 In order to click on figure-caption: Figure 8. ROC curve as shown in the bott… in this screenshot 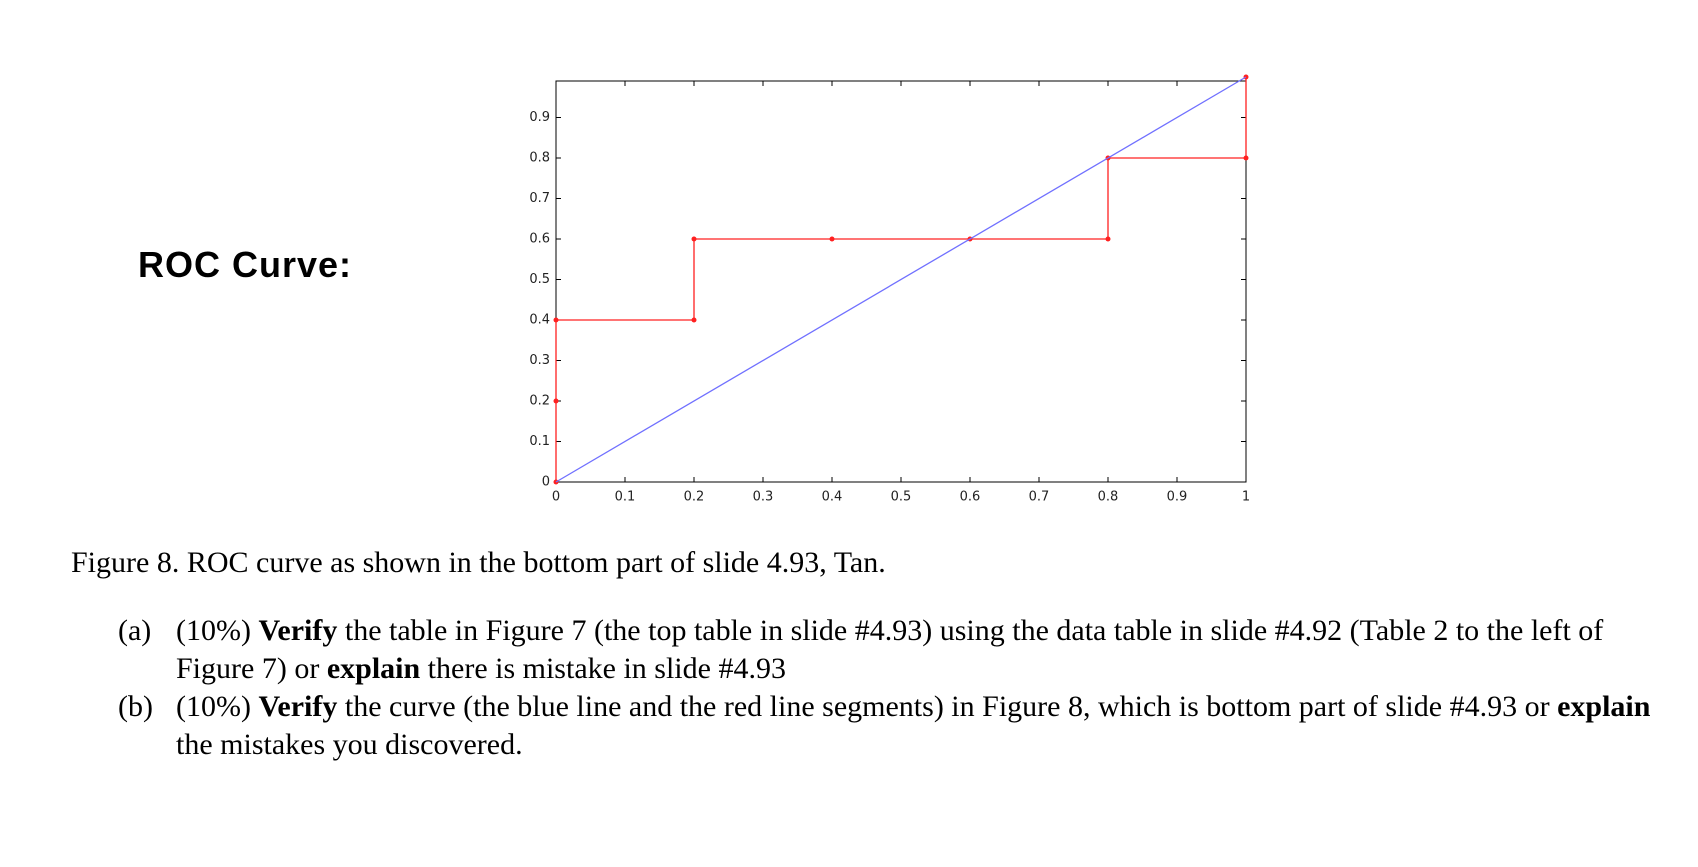, I will do `click(478, 562)`.